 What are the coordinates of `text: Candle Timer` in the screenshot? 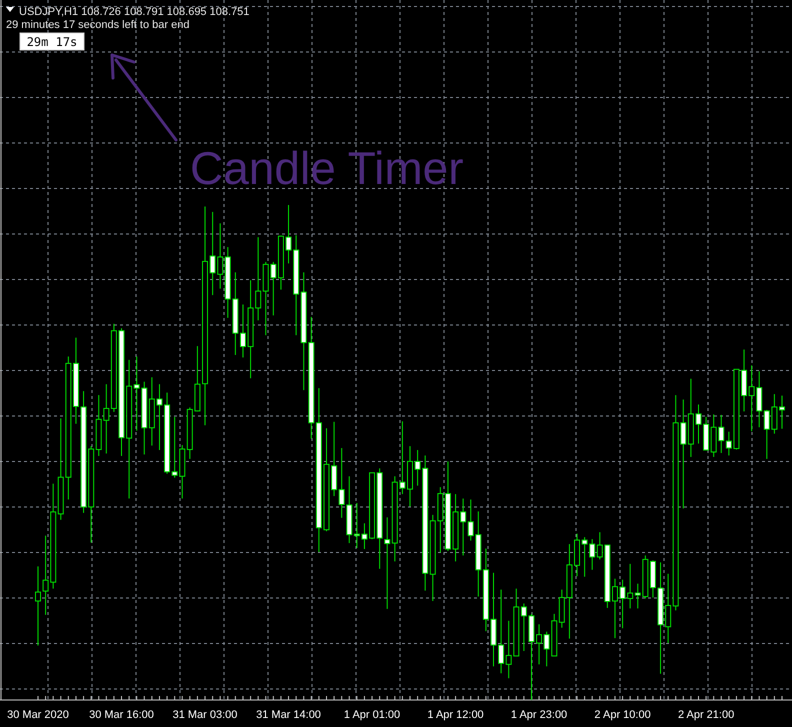 It's located at (327, 168).